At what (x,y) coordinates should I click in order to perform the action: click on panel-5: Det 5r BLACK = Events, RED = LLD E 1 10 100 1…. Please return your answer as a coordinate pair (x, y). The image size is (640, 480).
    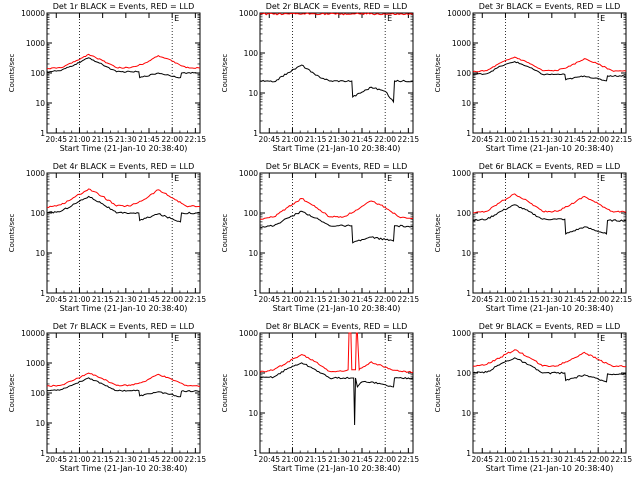
    Looking at the image, I should click on (320, 237).